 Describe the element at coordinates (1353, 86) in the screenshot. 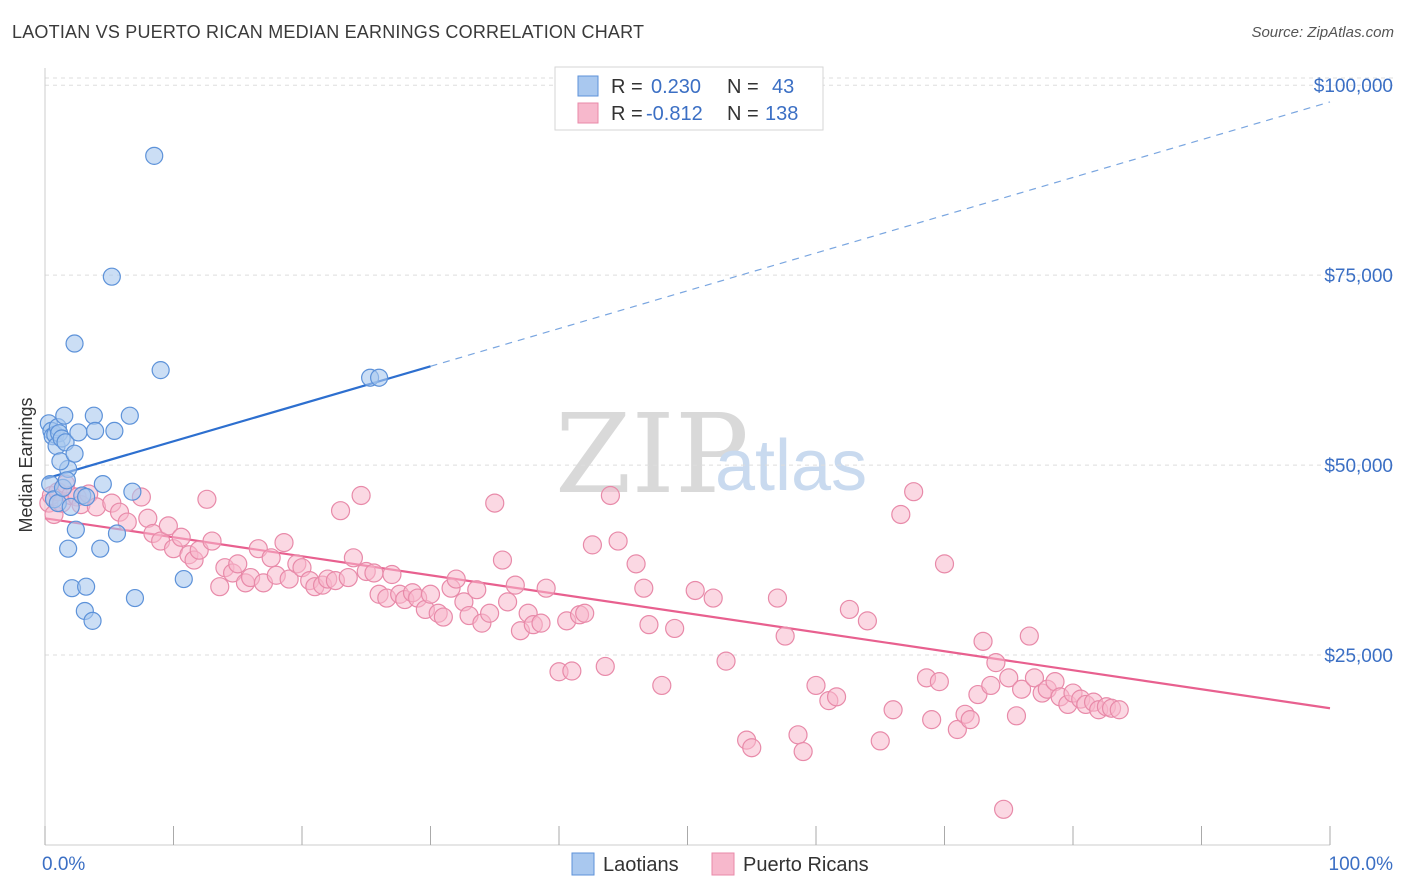

I see `y-tick-label: $100,000` at that location.